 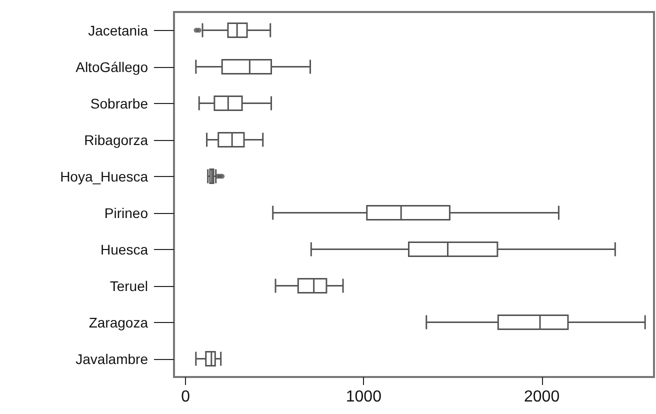 I want to click on y-tick-label: Huesca, so click(x=124, y=249).